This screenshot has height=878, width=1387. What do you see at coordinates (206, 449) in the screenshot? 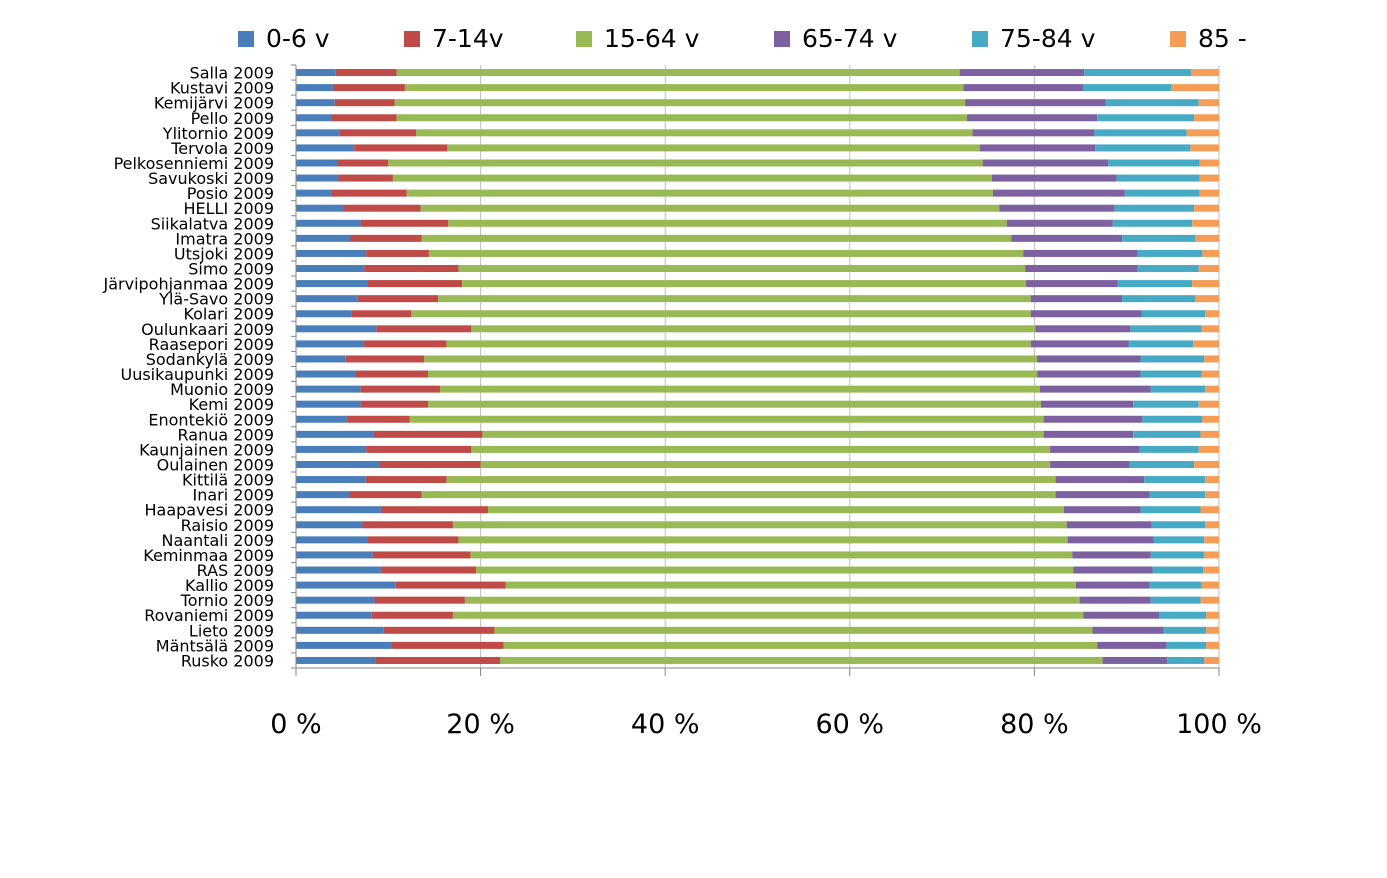
I see `category-label: Kaunjainen 2009` at bounding box center [206, 449].